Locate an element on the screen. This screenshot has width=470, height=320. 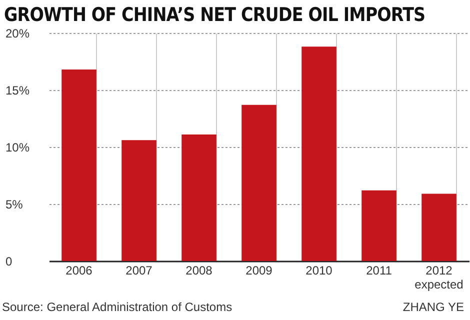
y-tick-label: 0 is located at coordinates (9, 261).